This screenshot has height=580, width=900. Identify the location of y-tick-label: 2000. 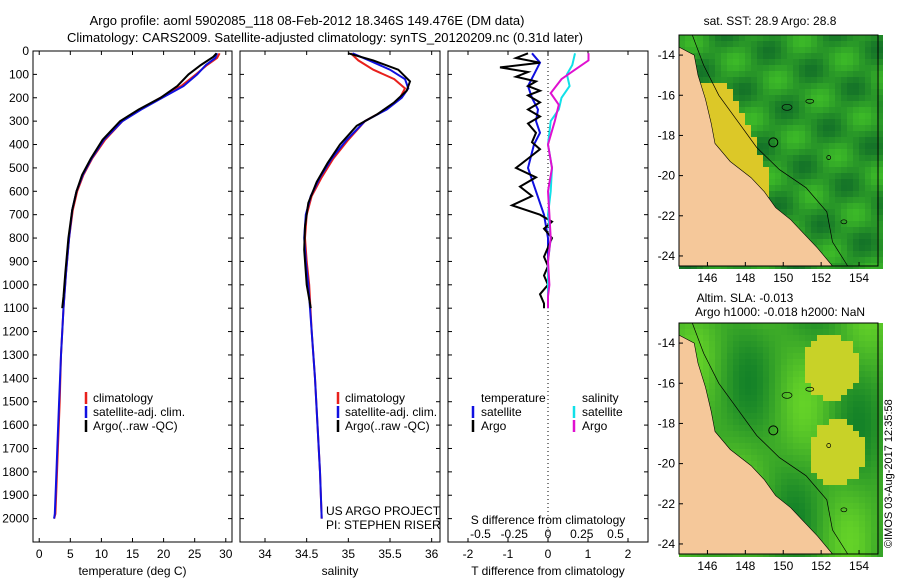
(15, 519).